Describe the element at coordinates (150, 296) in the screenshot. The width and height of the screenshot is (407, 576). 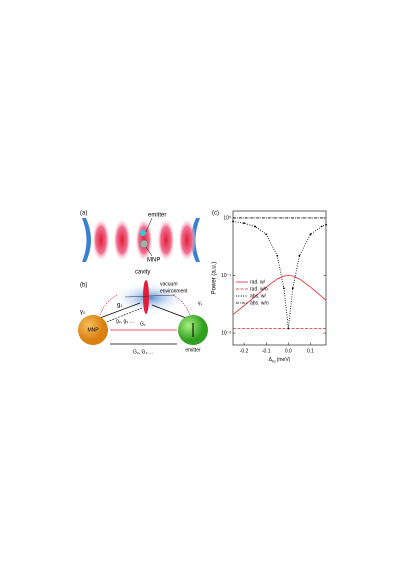
I see `axis` at that location.